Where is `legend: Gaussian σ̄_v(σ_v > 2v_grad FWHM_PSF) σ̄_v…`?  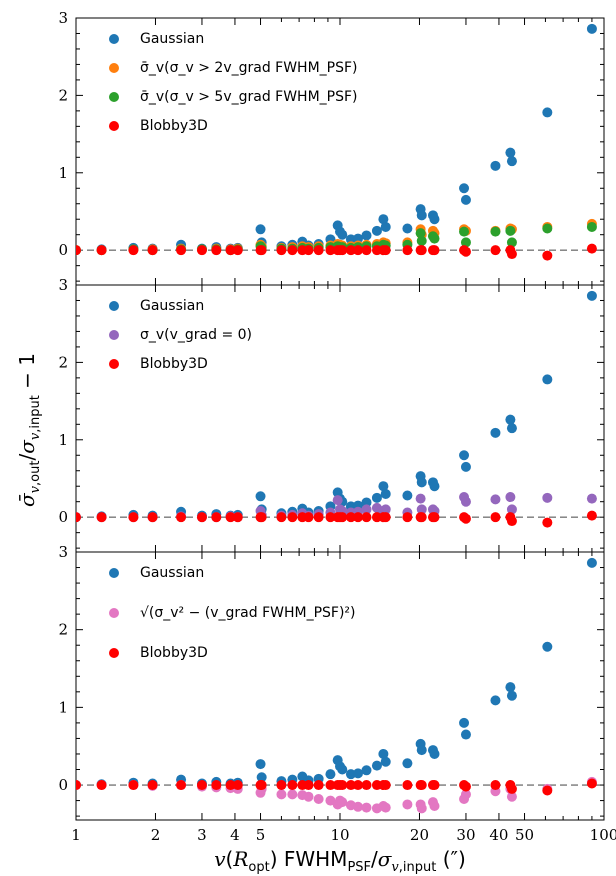 legend: Gaussian σ̄_v(σ_v > 2v_grad FWHM_PSF) σ̄_v… is located at coordinates (233, 82).